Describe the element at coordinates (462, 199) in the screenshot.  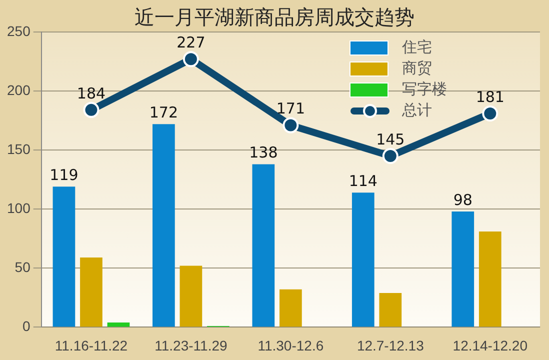
I see `data-label: 98` at that location.